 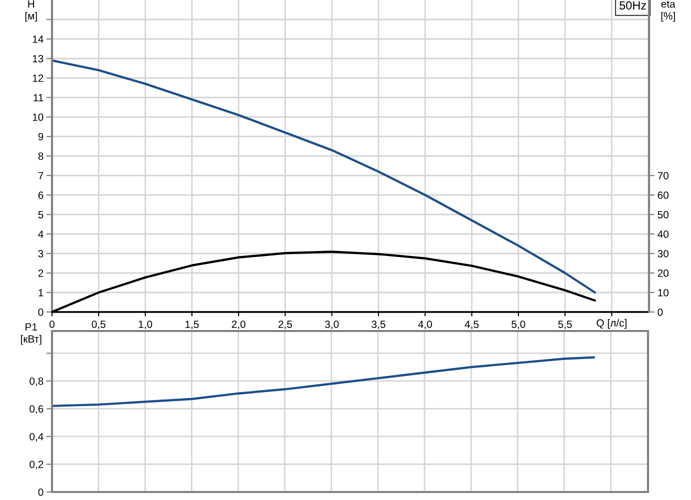 What do you see at coordinates (471, 325) in the screenshot?
I see `x-tick-label: 4,5` at bounding box center [471, 325].